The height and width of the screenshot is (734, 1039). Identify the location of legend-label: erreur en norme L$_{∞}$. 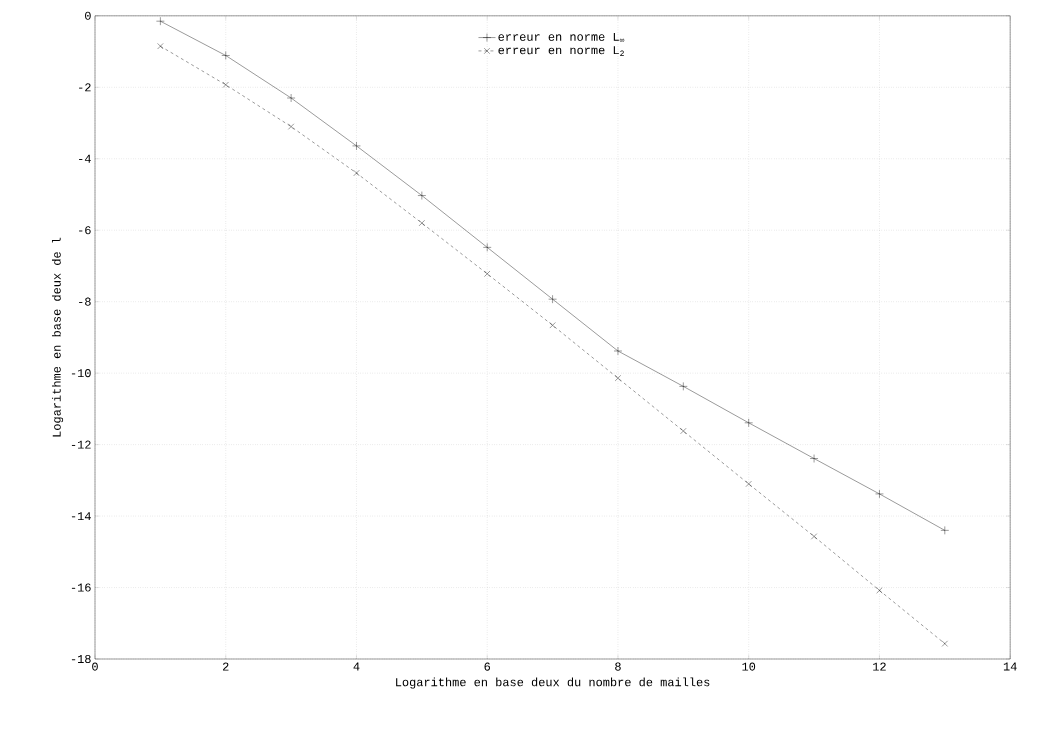
(561, 37).